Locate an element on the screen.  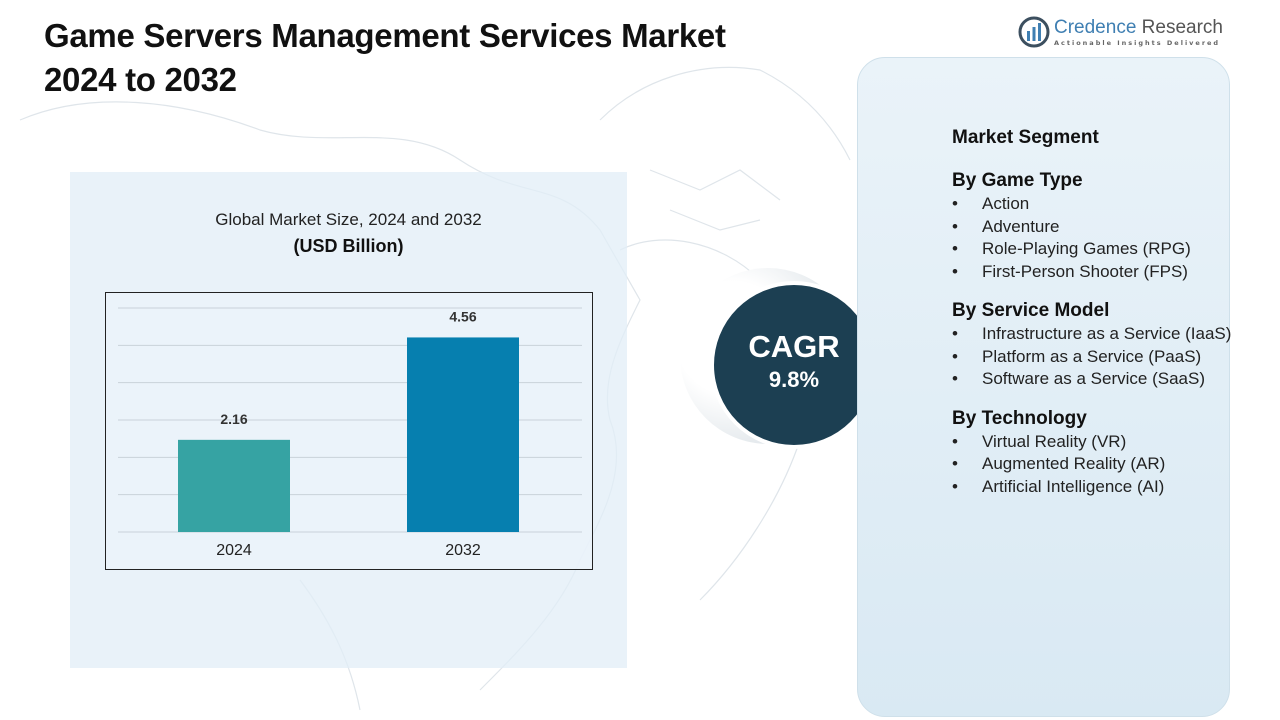
segment-item: • Adventure is located at coordinates (1097, 227).